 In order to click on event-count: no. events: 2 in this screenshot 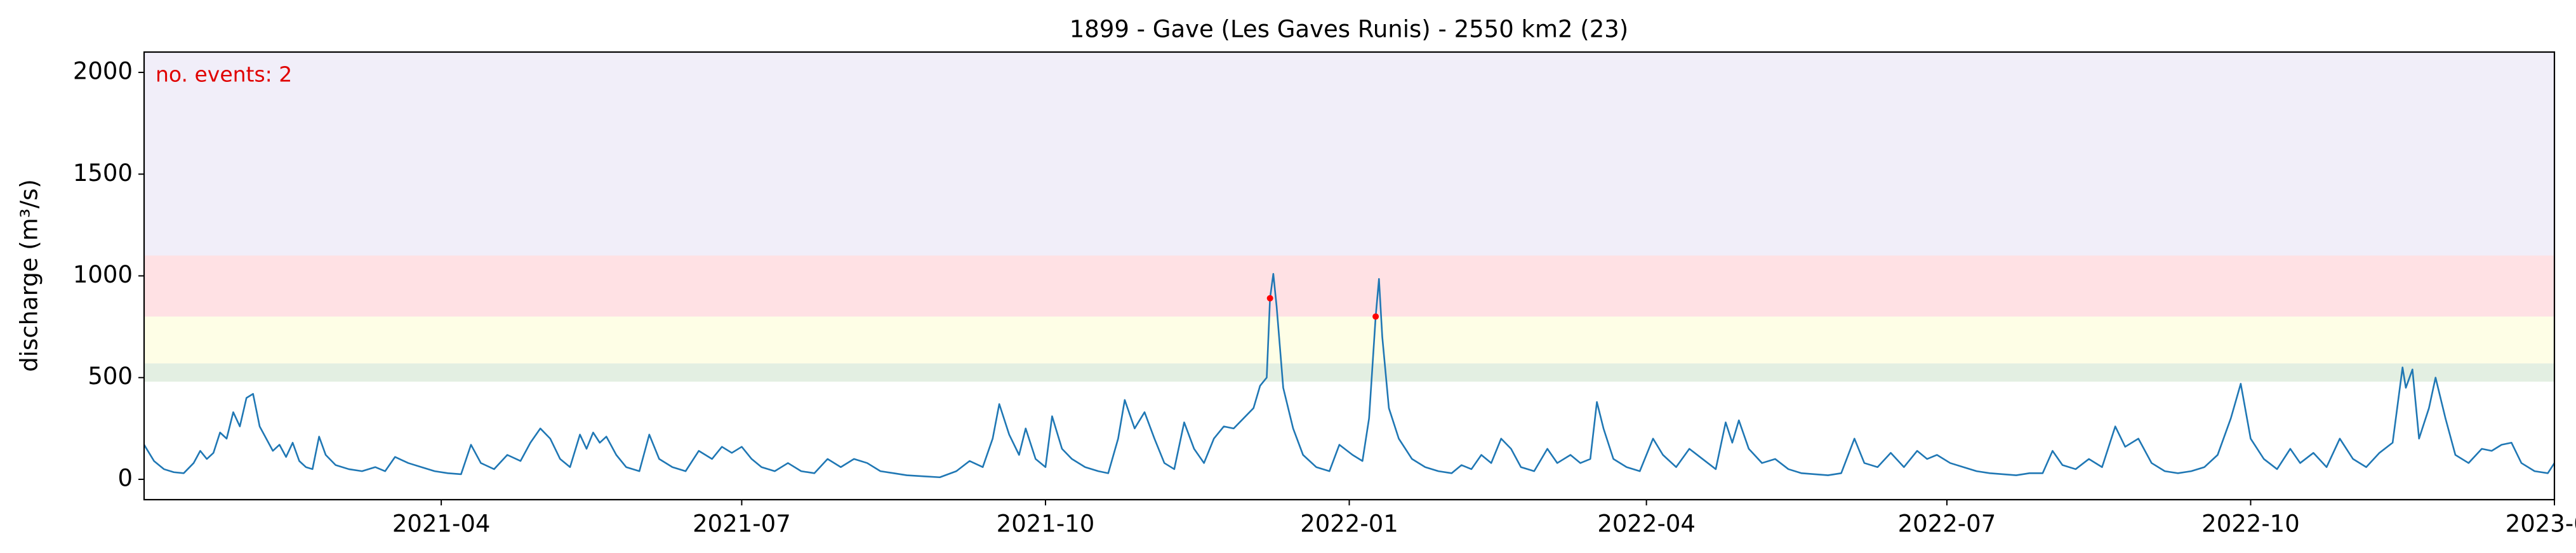, I will do `click(224, 74)`.